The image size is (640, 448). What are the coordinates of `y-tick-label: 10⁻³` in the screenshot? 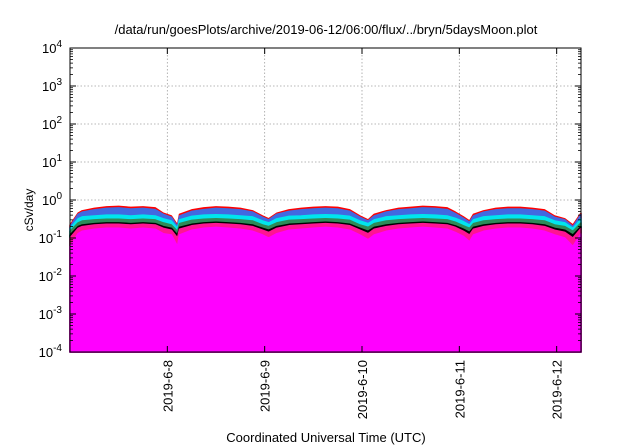 It's located at (51, 313).